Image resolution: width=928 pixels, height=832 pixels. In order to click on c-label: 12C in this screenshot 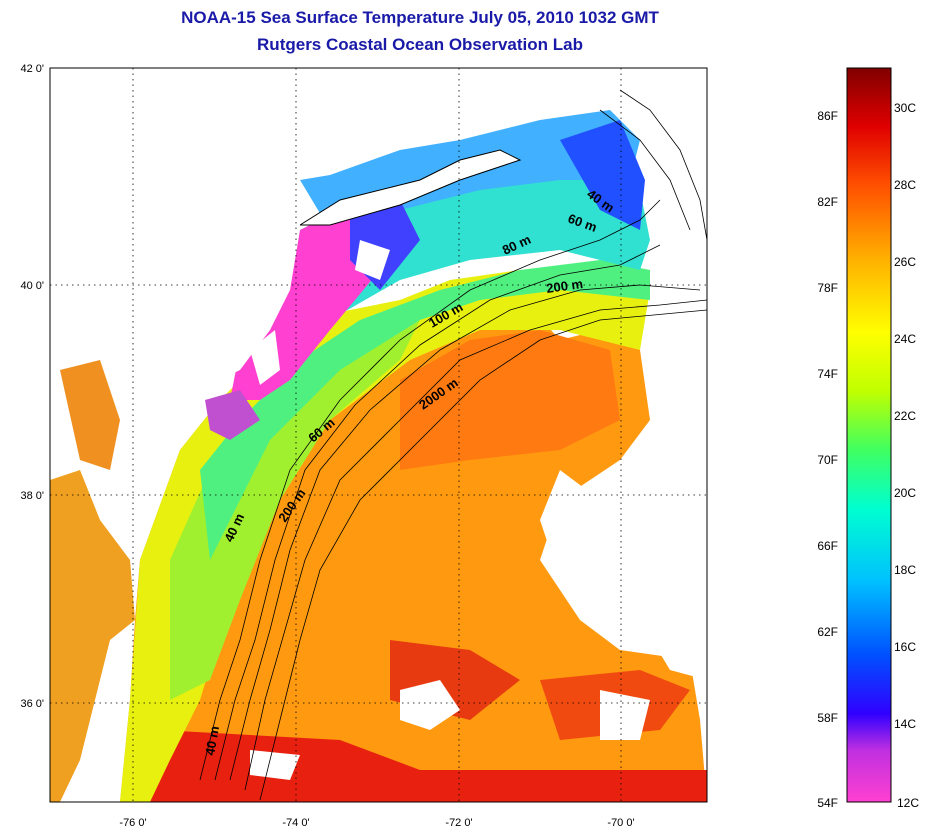, I will do `click(908, 803)`.